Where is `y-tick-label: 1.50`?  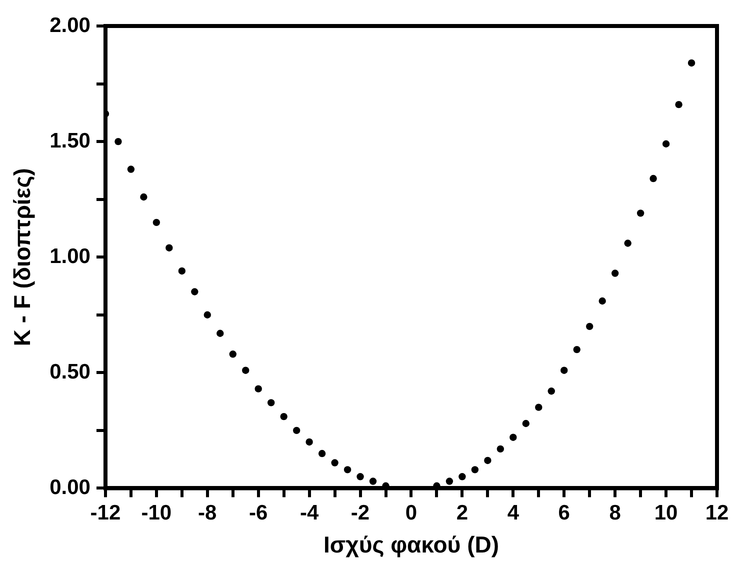 y-tick-label: 1.50 is located at coordinates (70, 140).